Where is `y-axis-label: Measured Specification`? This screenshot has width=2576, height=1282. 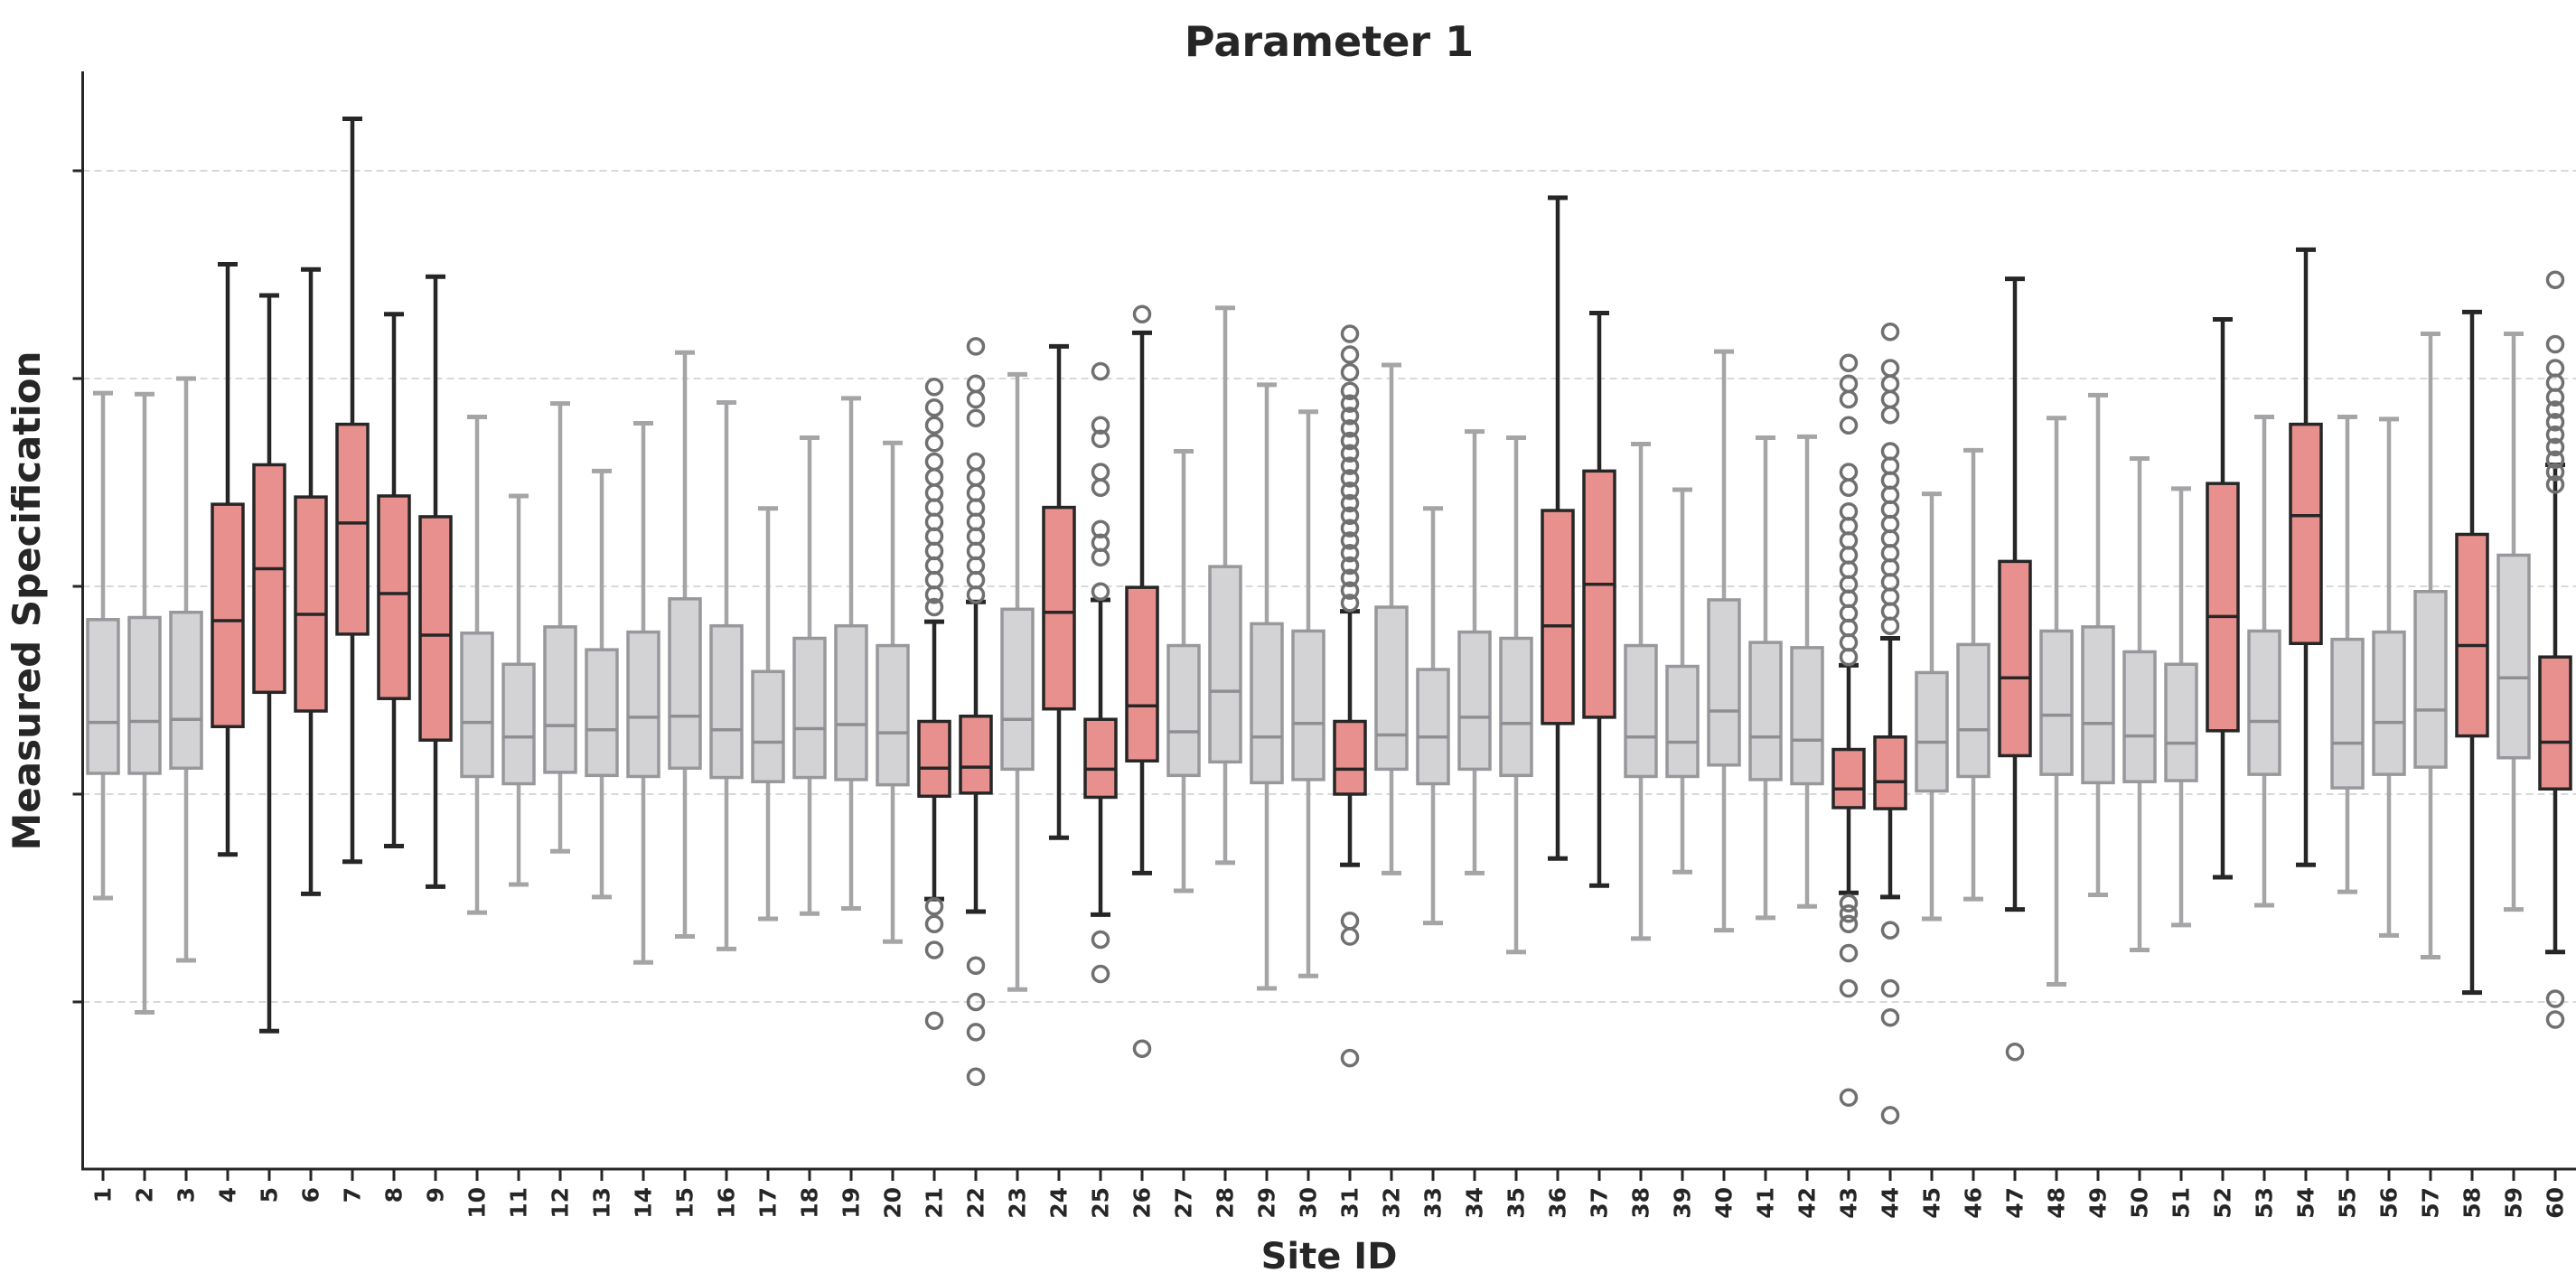
y-axis-label: Measured Specification is located at coordinates (27, 600).